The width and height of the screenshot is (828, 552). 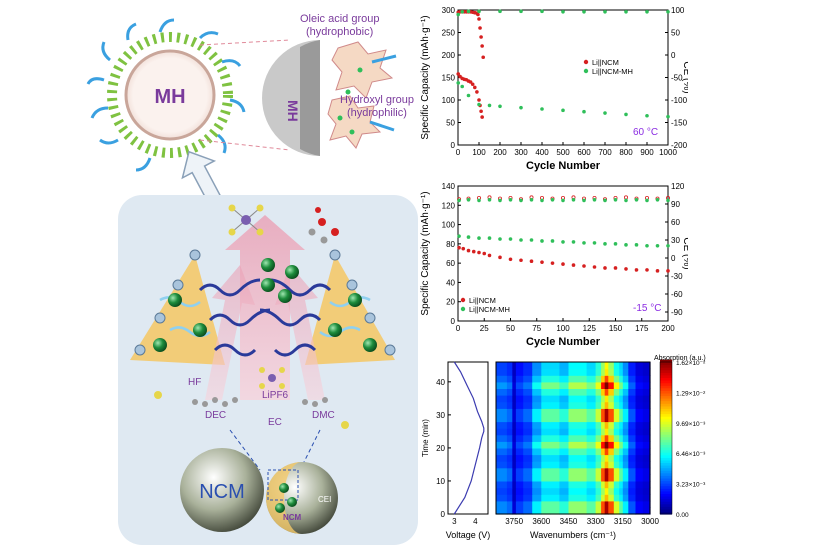 I want to click on y2-tick-label: 60, so click(x=675, y=222).